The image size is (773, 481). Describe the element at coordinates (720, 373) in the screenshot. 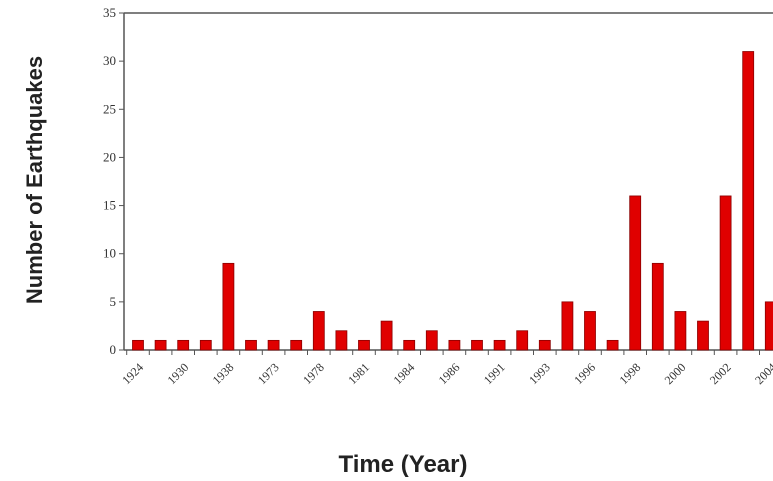

I see `x-tick-label: 2002` at that location.